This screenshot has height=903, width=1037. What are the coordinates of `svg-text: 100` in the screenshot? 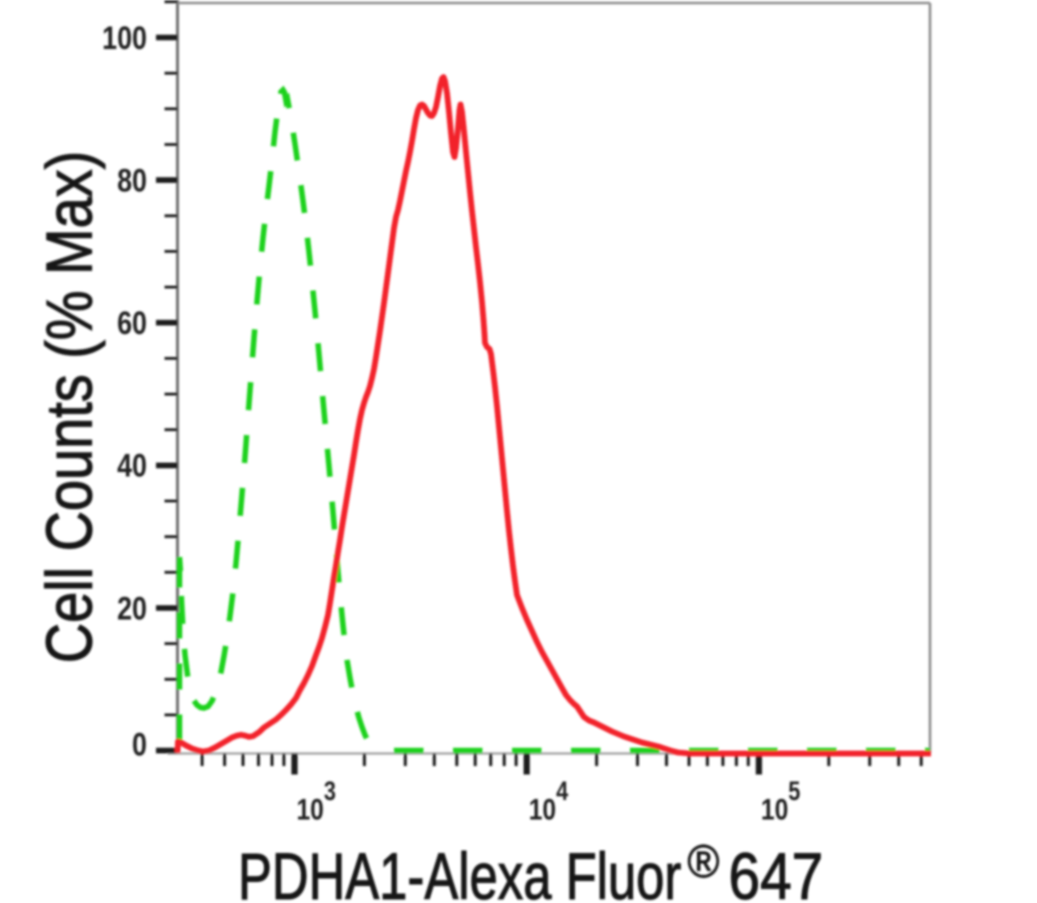 It's located at (124, 39).